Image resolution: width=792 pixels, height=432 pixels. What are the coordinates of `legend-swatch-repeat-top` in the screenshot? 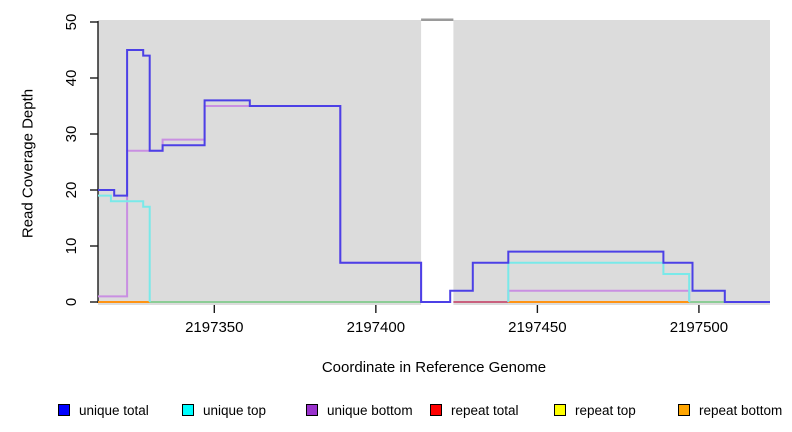 It's located at (560, 410).